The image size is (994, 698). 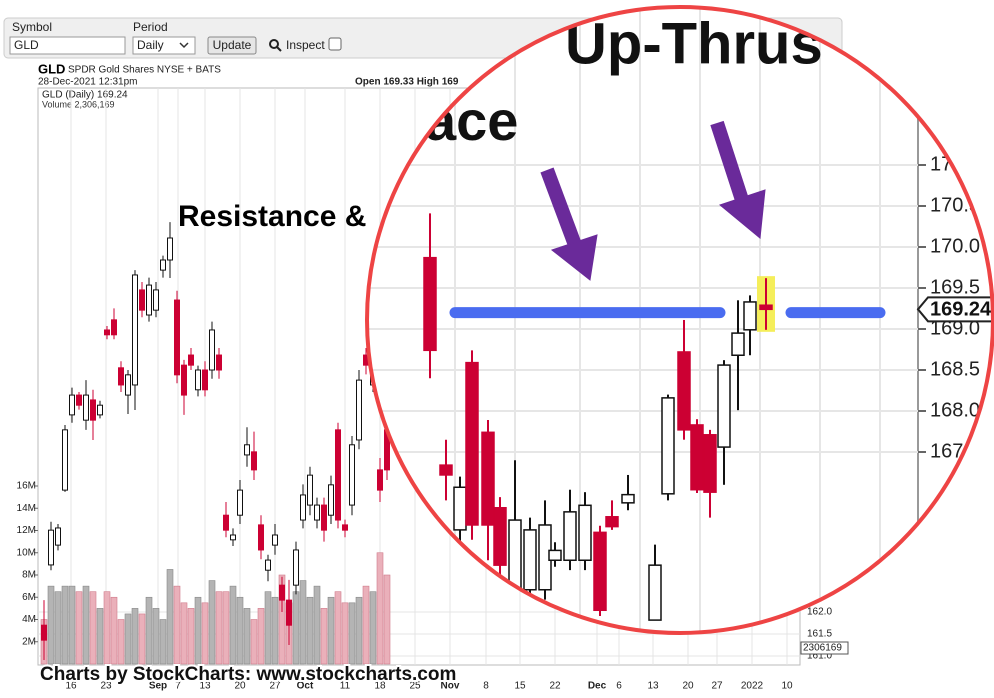 I want to click on inspect-checkbox, so click(x=335, y=44).